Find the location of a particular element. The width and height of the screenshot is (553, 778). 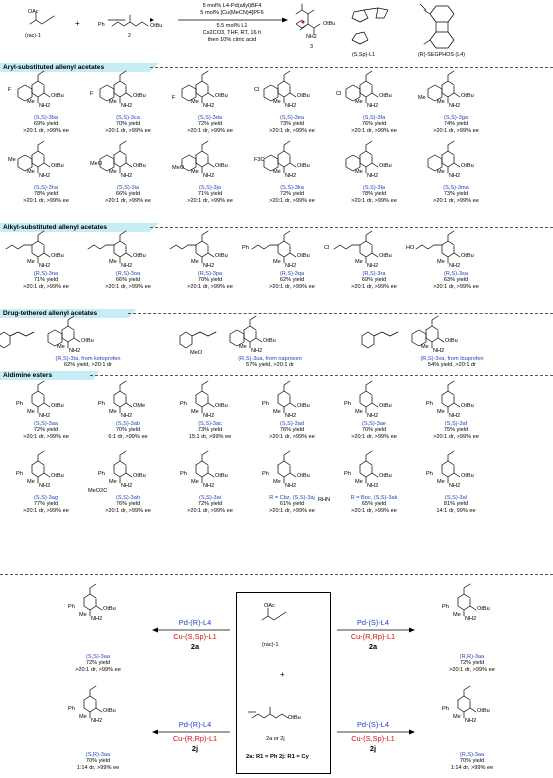

bottom-br-allyl is located at coordinates (464, 693).